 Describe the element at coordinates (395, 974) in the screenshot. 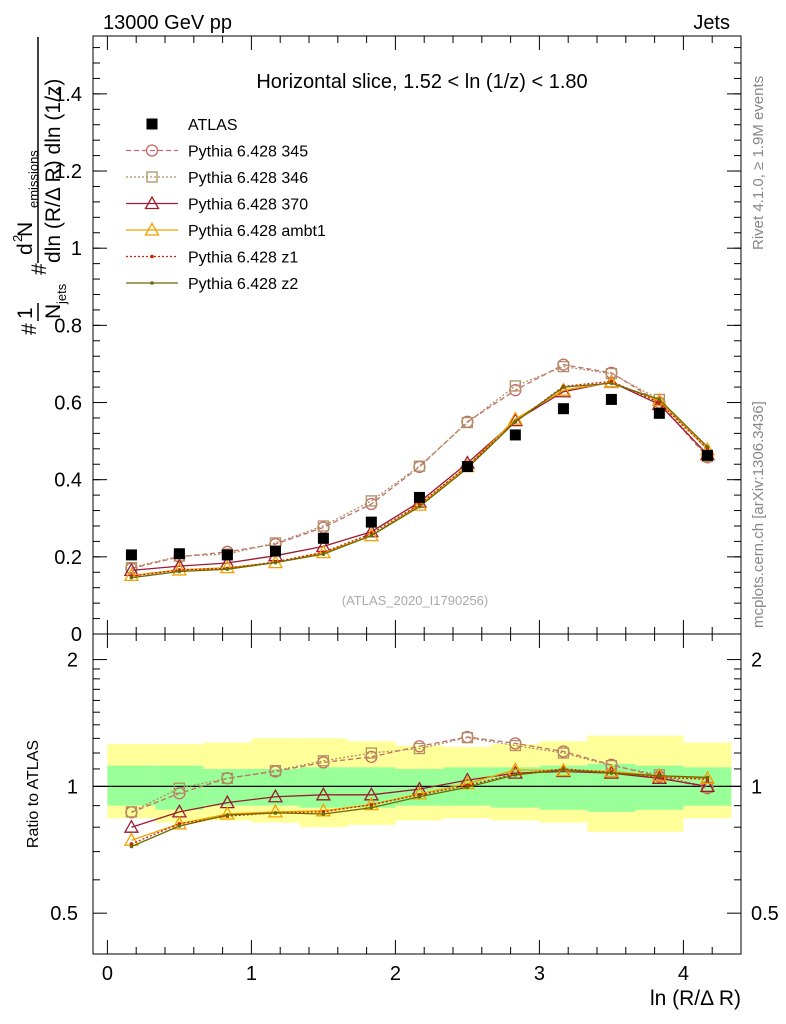

I see `x-tick-label: 2` at that location.